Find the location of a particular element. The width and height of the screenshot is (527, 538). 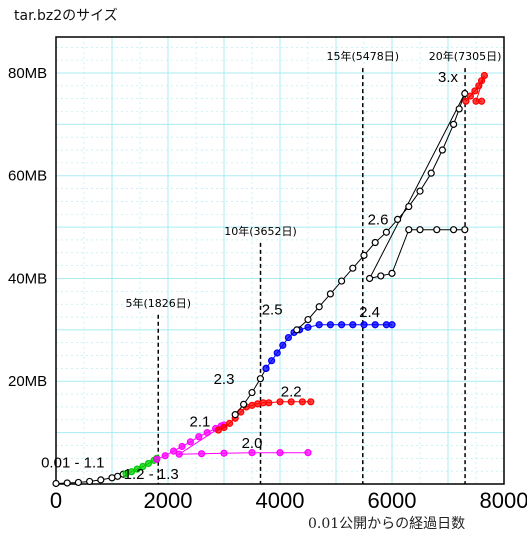

series-line is located at coordinates (328, 346).